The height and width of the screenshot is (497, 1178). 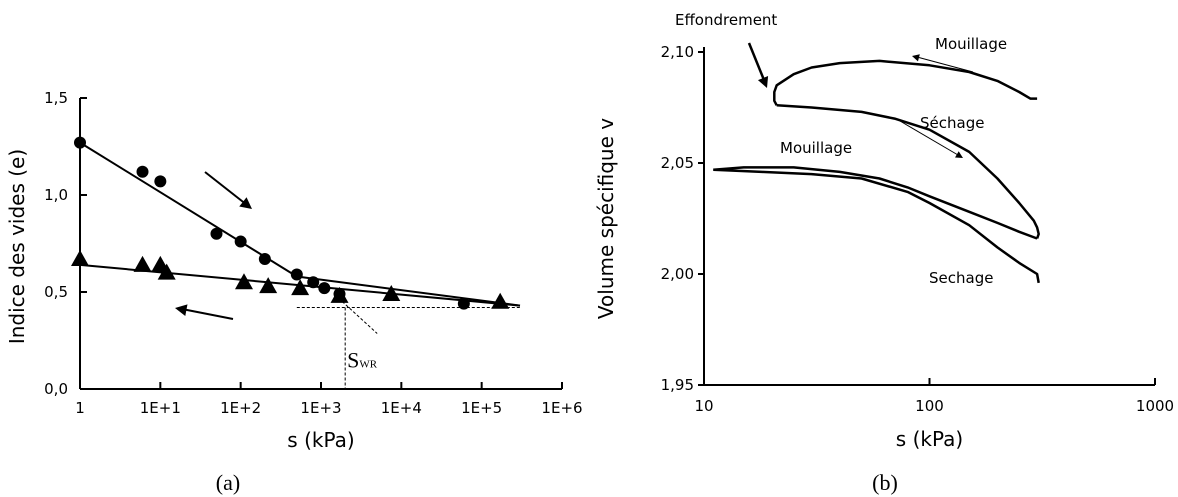 What do you see at coordinates (677, 274) in the screenshot?
I see `y-tick-label: 2,00` at bounding box center [677, 274].